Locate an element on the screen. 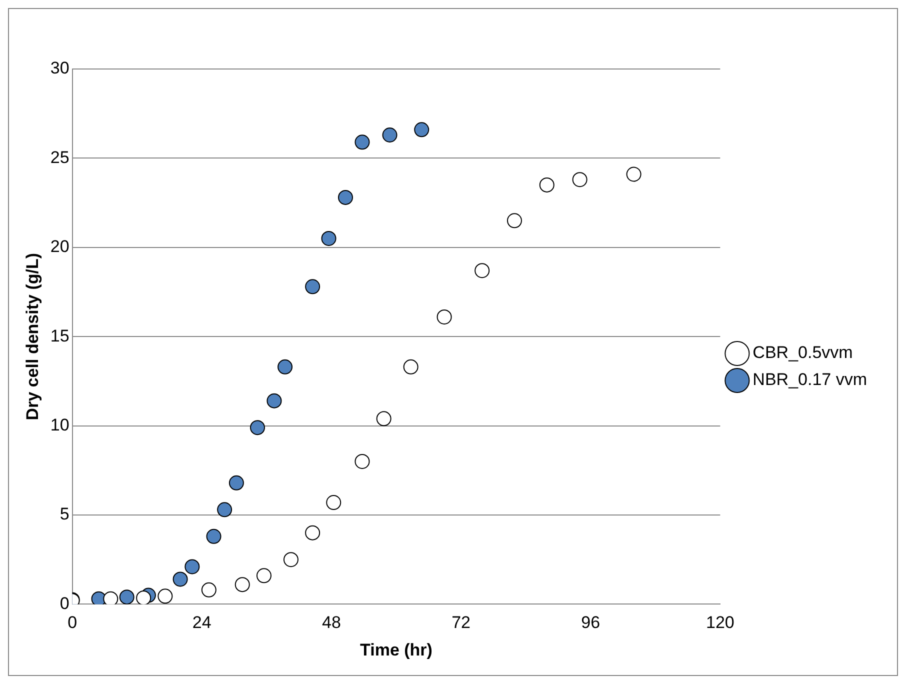 The image size is (907, 685). x-axis-title: Time (hr) is located at coordinates (396, 650).